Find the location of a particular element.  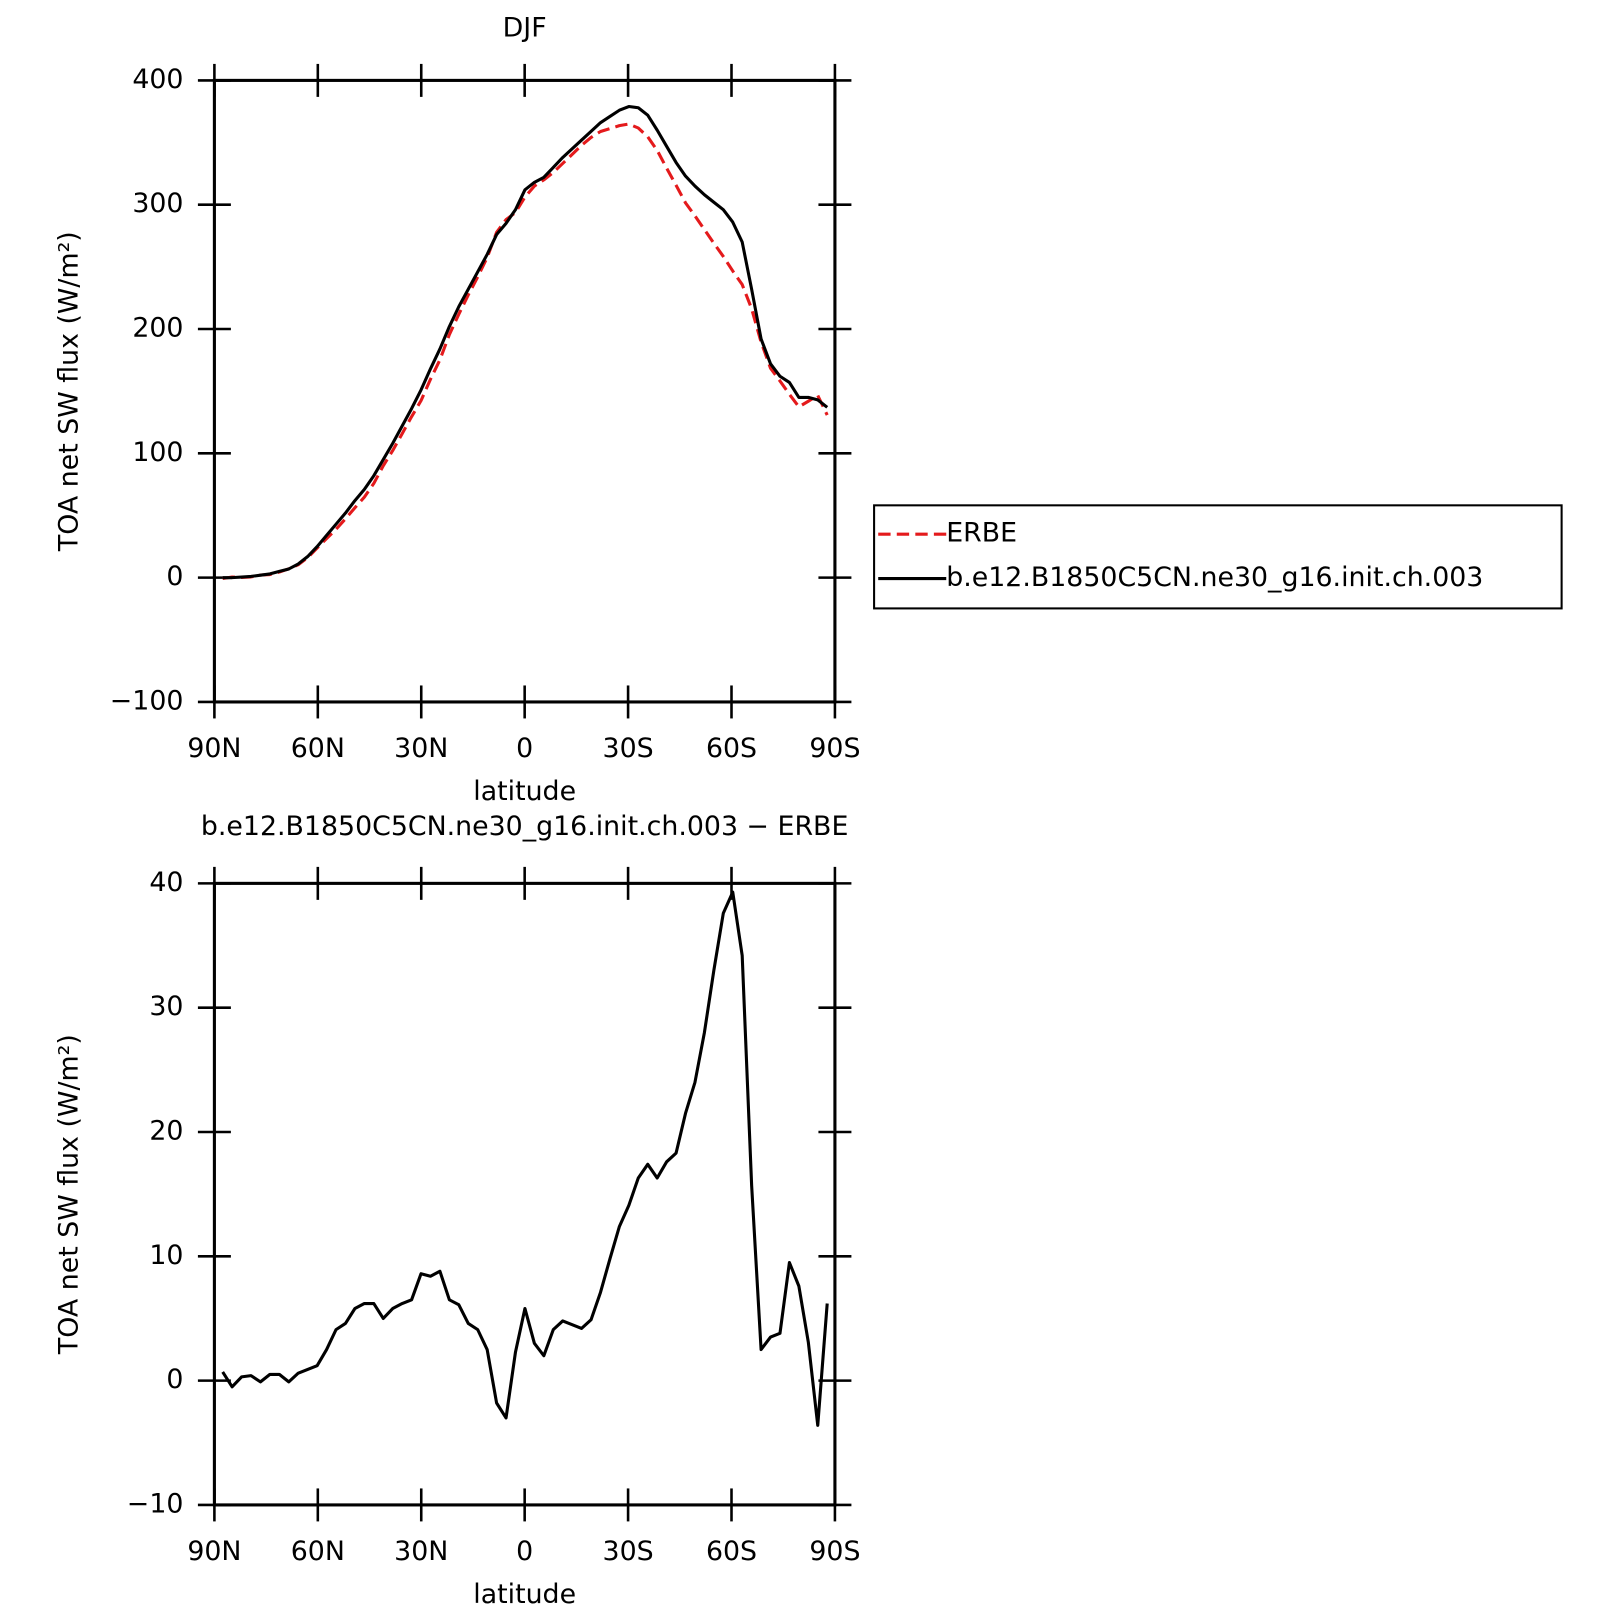

y-tick-label: 300 is located at coordinates (157, 203).